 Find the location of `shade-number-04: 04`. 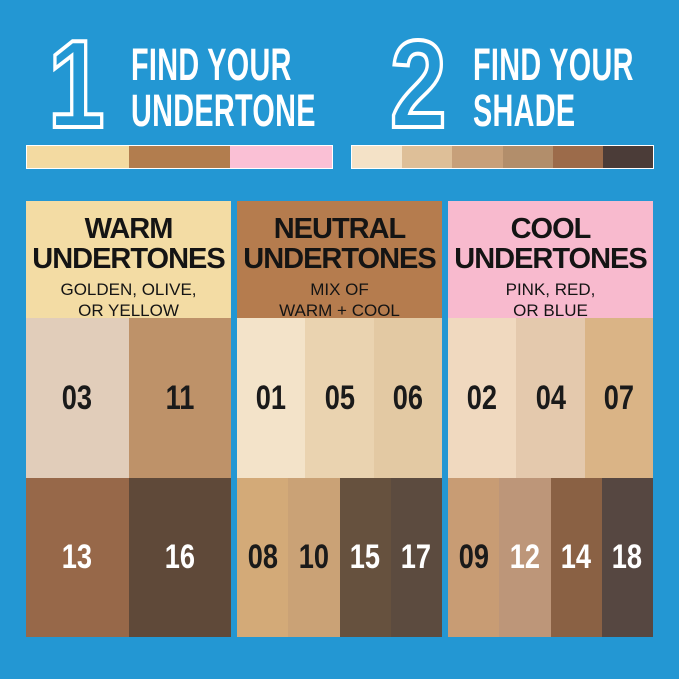

shade-number-04: 04 is located at coordinates (550, 397).